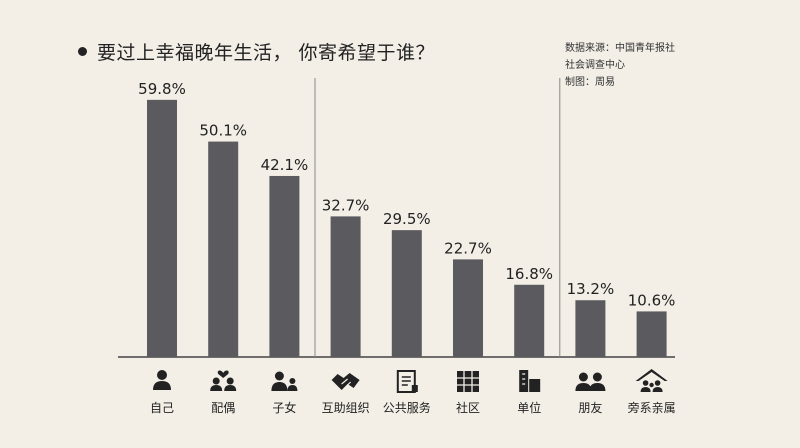  Describe the element at coordinates (285, 165) in the screenshot. I see `bar-value-label: 42.1%` at that location.